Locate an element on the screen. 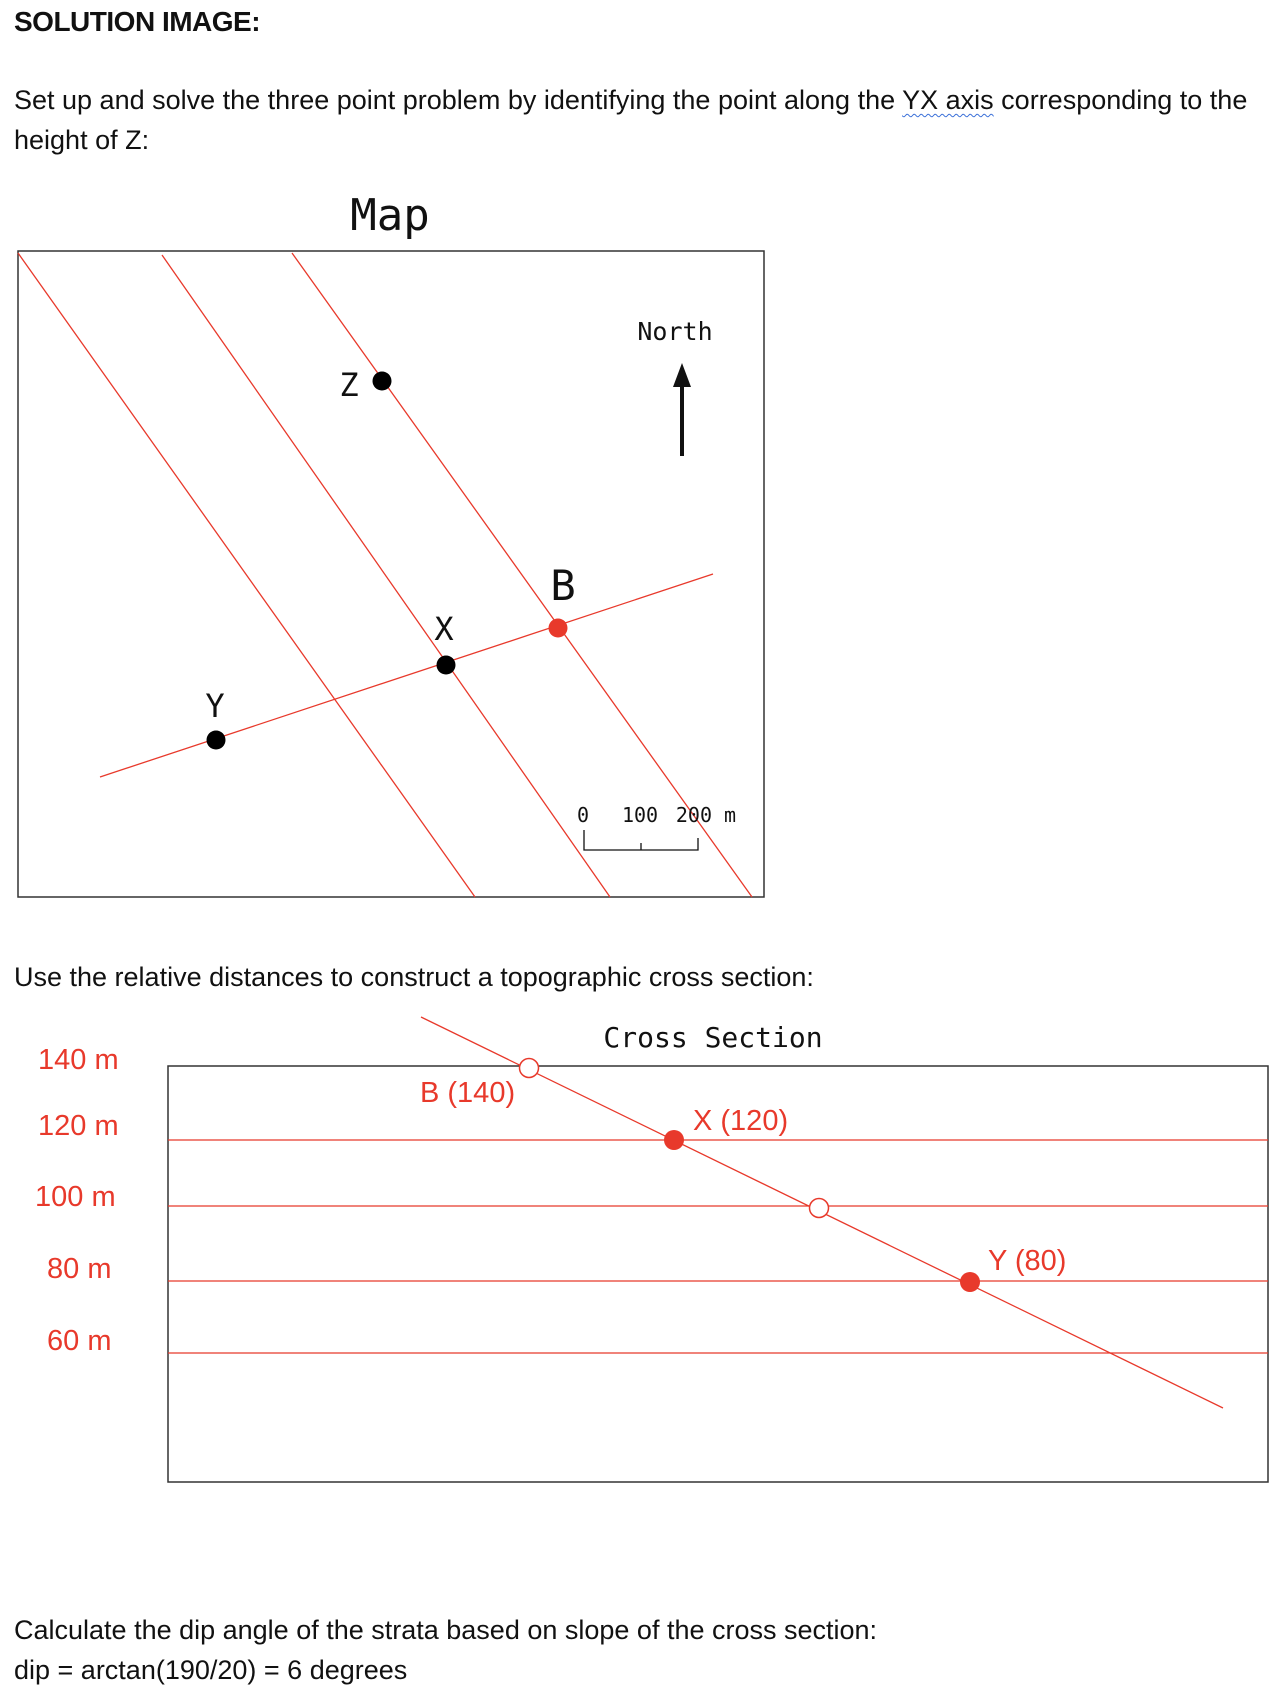  map-point-x is located at coordinates (446, 665).